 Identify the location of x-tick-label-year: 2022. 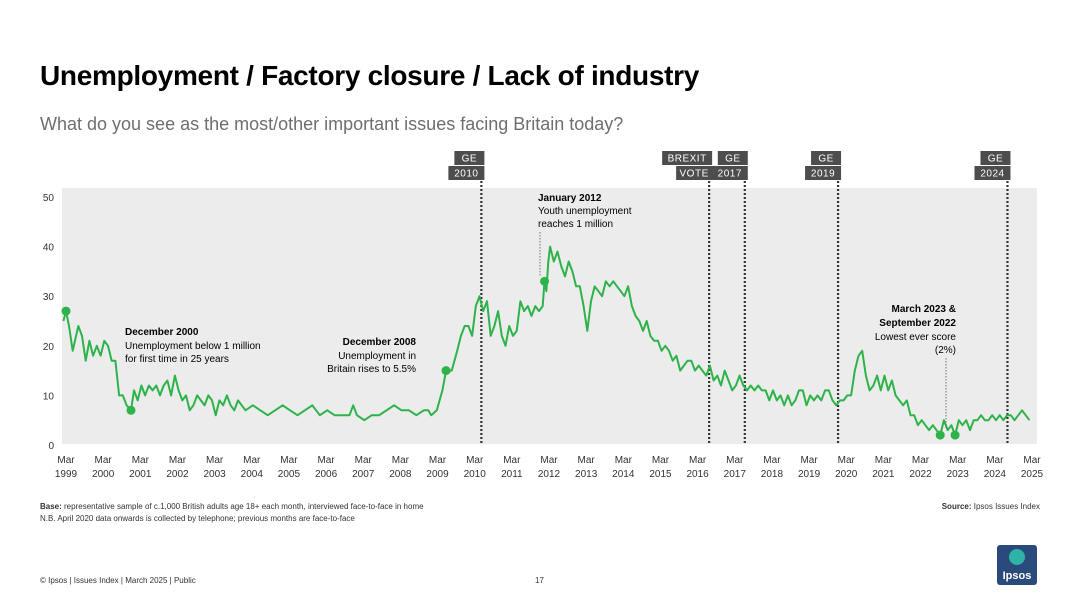
(920, 474).